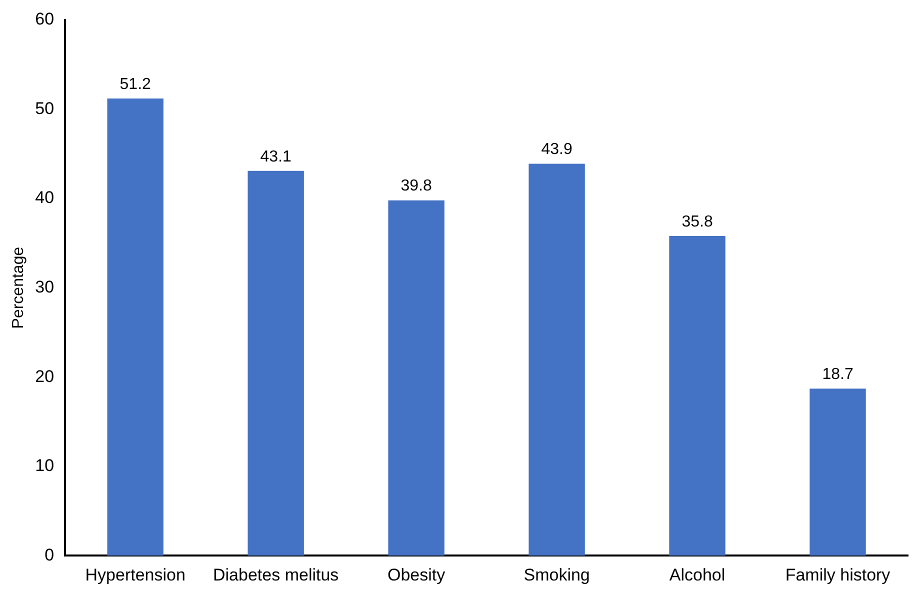 The width and height of the screenshot is (913, 606). What do you see at coordinates (416, 186) in the screenshot?
I see `data-label: 39.8` at bounding box center [416, 186].